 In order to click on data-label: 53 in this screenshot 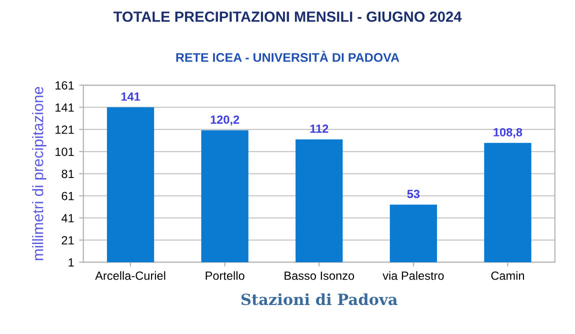, I will do `click(413, 194)`.